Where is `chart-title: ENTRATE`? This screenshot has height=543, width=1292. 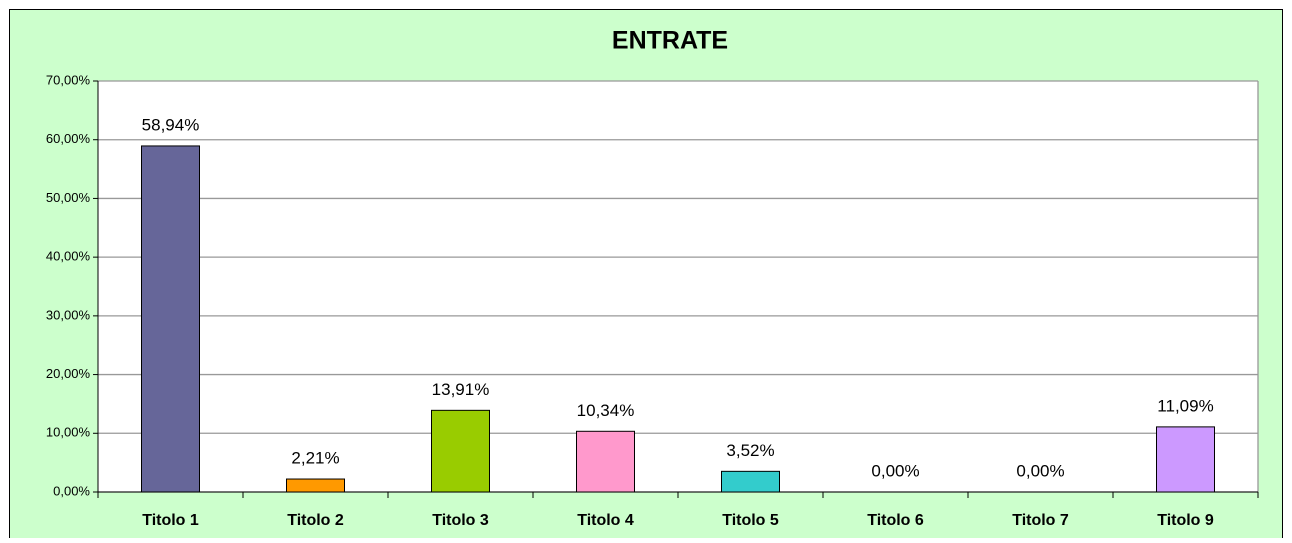
chart-title: ENTRATE is located at coordinates (670, 41).